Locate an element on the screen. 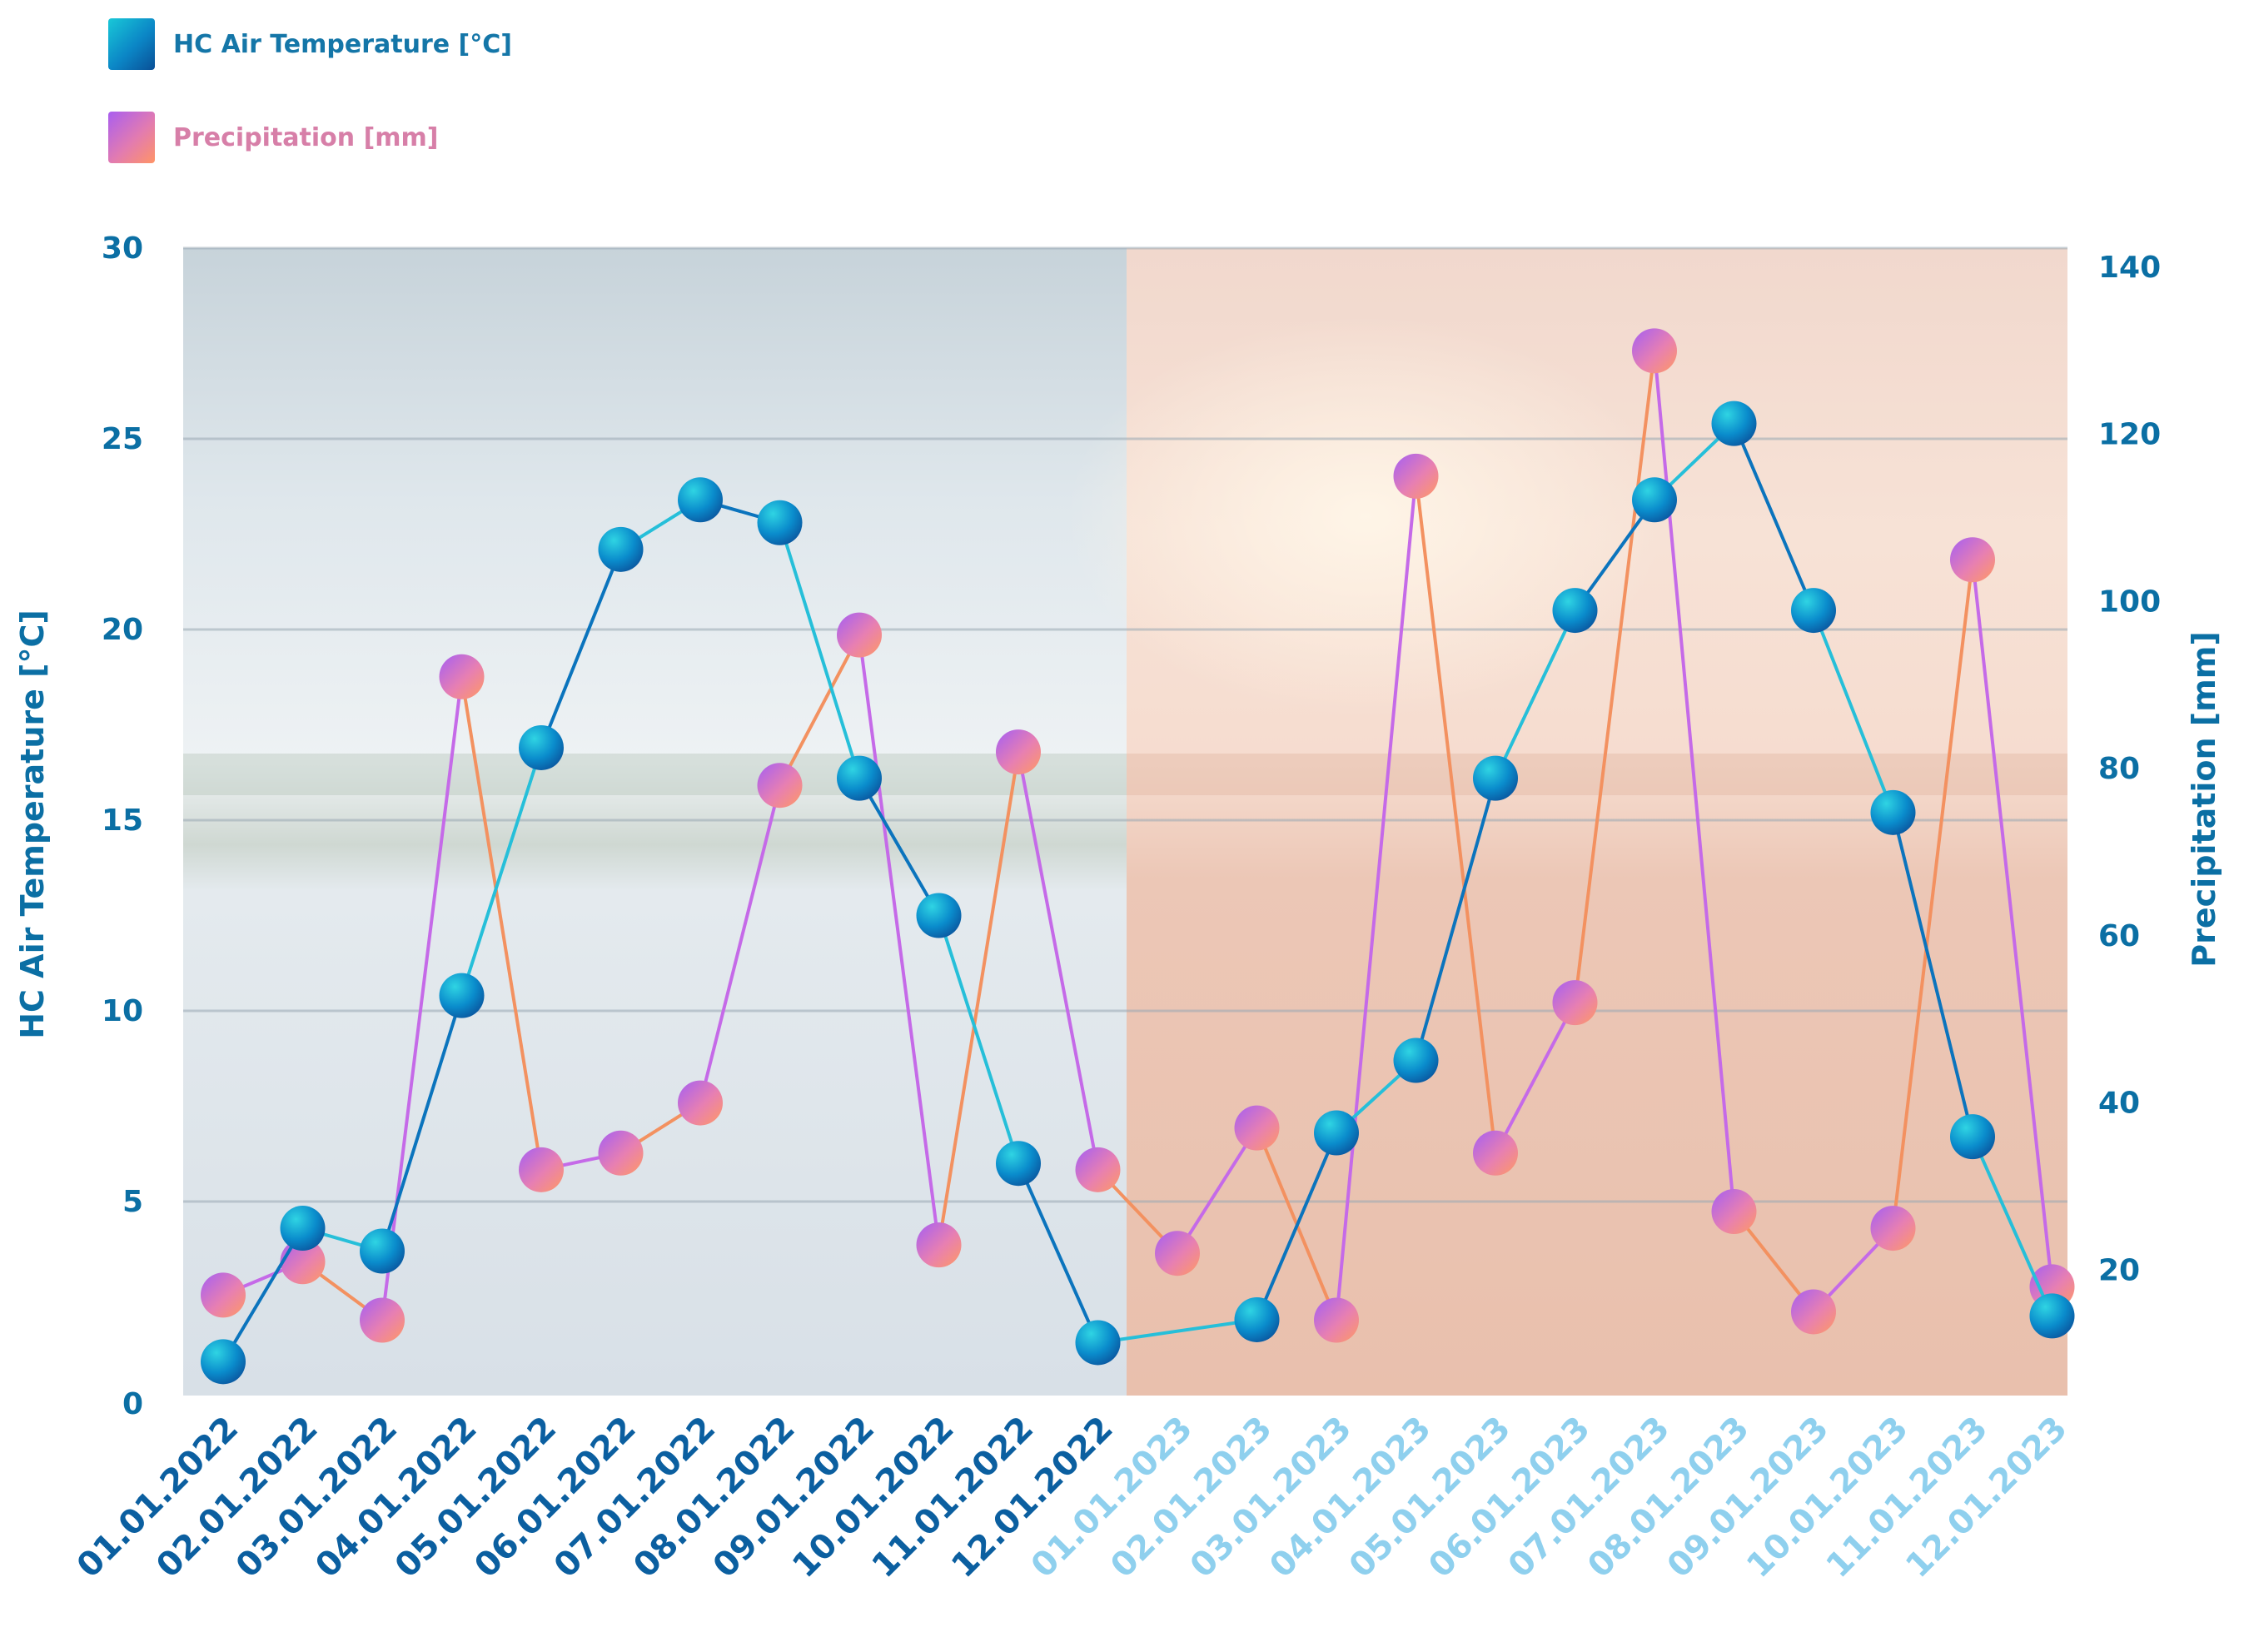 The width and height of the screenshot is (2244, 1652). right-tick-label: 80 is located at coordinates (2119, 769).